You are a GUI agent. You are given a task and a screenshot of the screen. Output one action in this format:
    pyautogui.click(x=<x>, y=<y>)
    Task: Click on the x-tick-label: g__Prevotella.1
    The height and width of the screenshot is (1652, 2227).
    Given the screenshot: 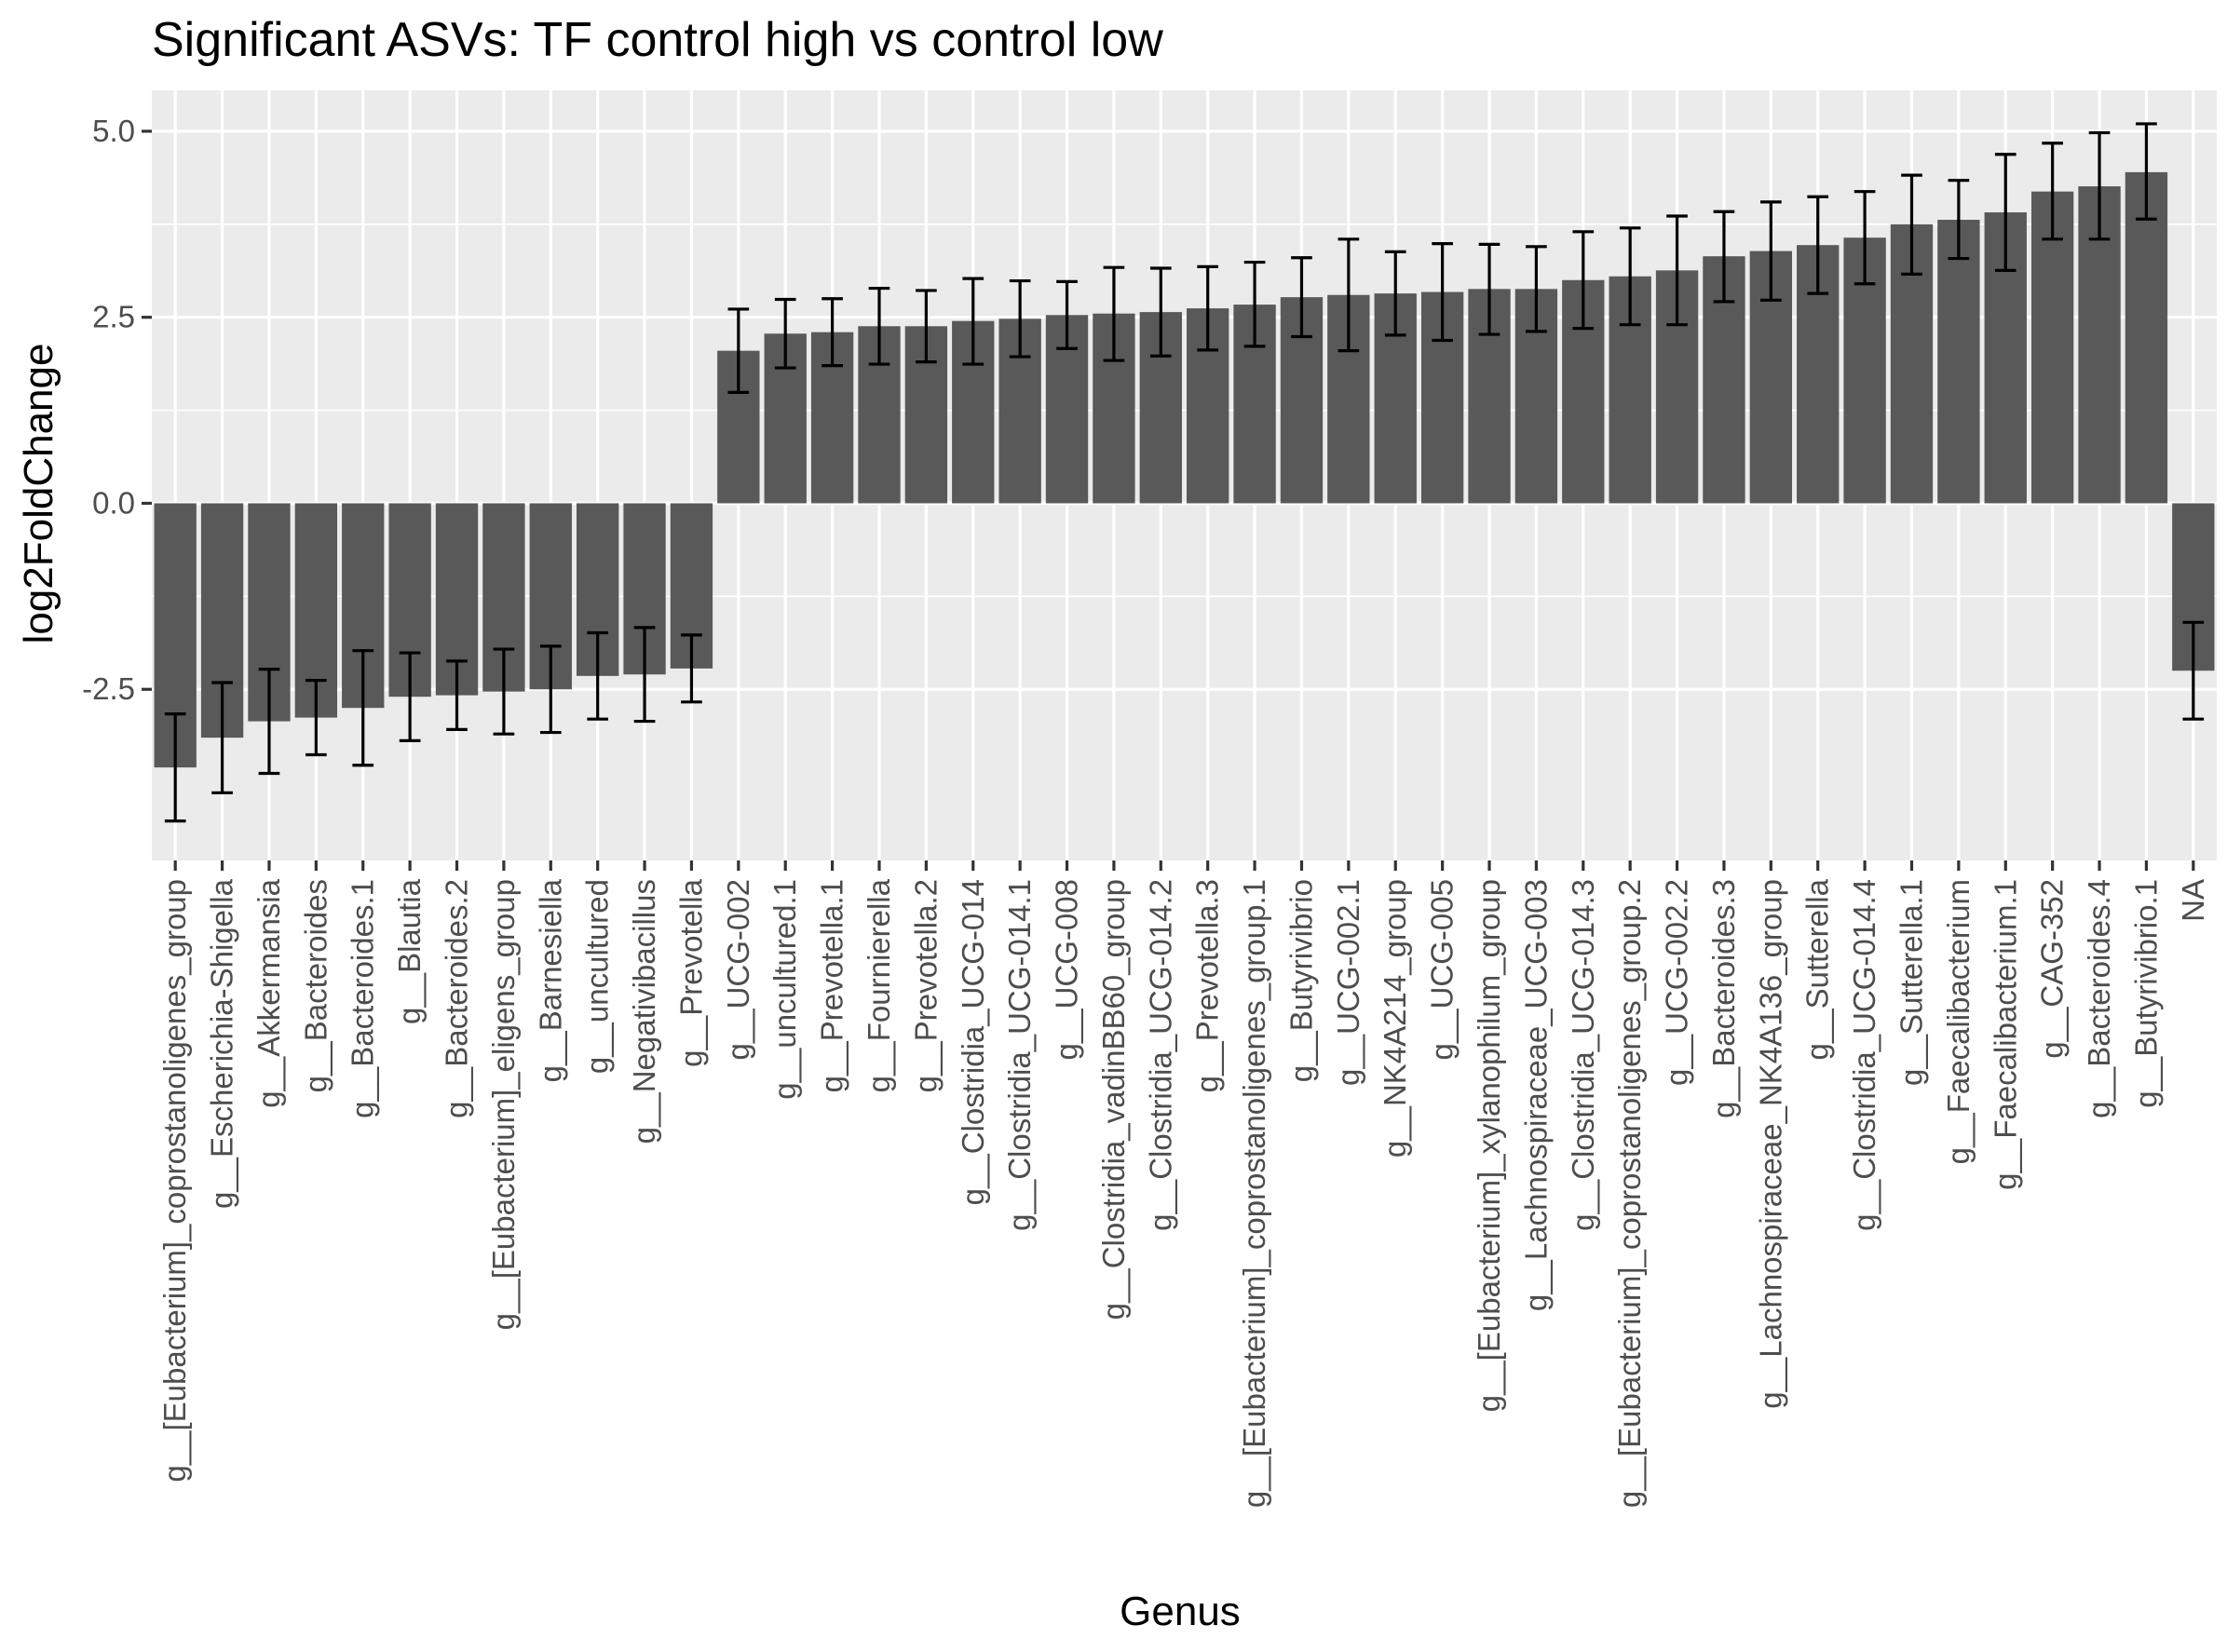 What is the action you would take?
    pyautogui.click(x=832, y=985)
    